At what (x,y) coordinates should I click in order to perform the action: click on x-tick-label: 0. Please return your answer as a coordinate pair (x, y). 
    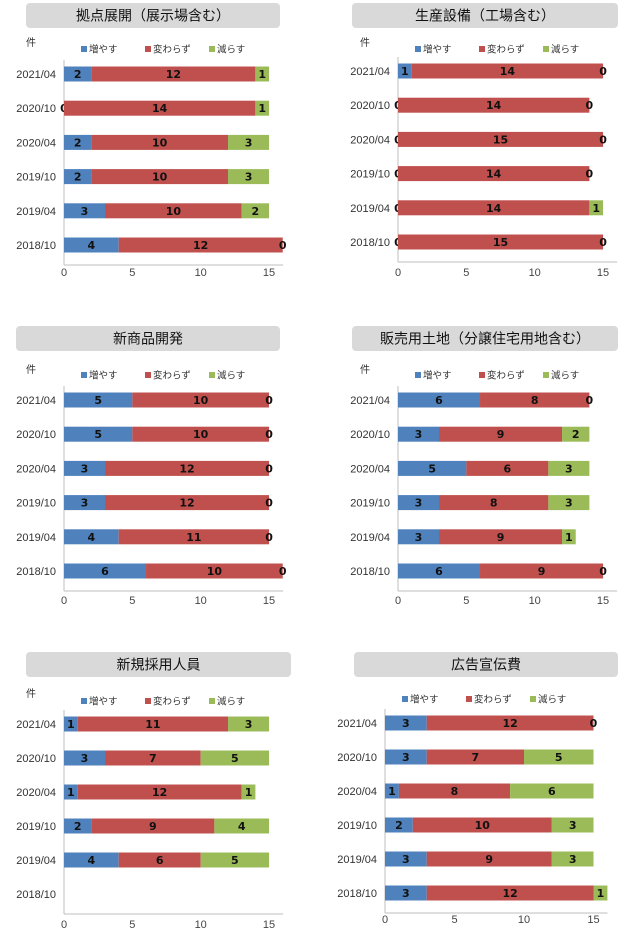
    Looking at the image, I should click on (64, 601).